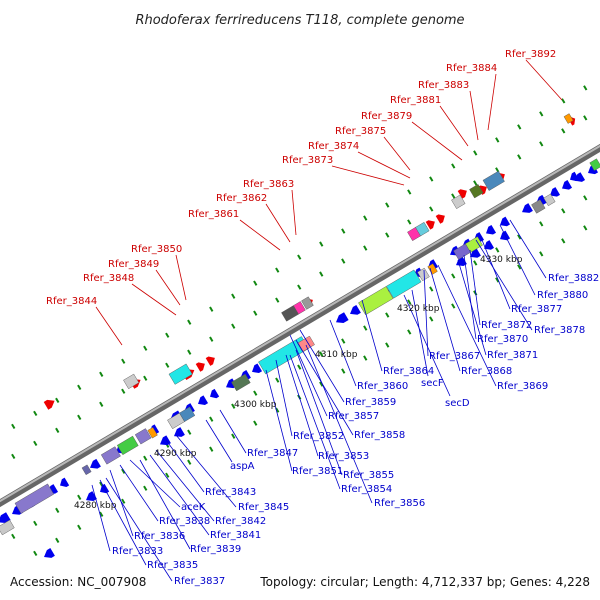  Describe the element at coordinates (307, 160) in the screenshot. I see `gene-label-forward: Rfer_3873` at that location.